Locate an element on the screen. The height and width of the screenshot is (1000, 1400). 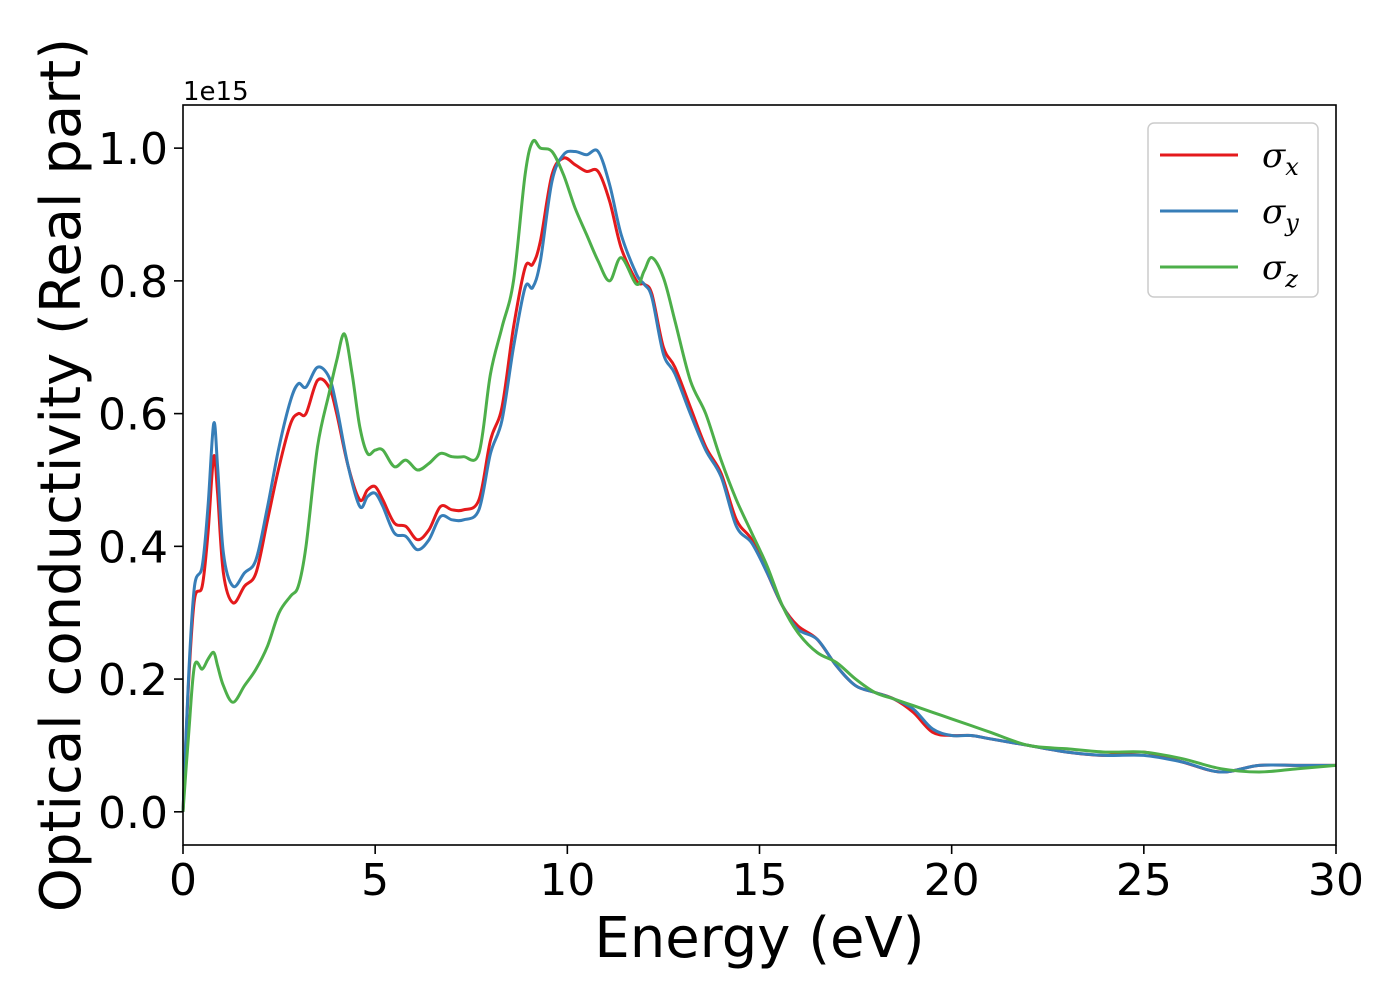
x-axis-ticks: 0 5 10 15 20 25 30 is located at coordinates (766, 875).